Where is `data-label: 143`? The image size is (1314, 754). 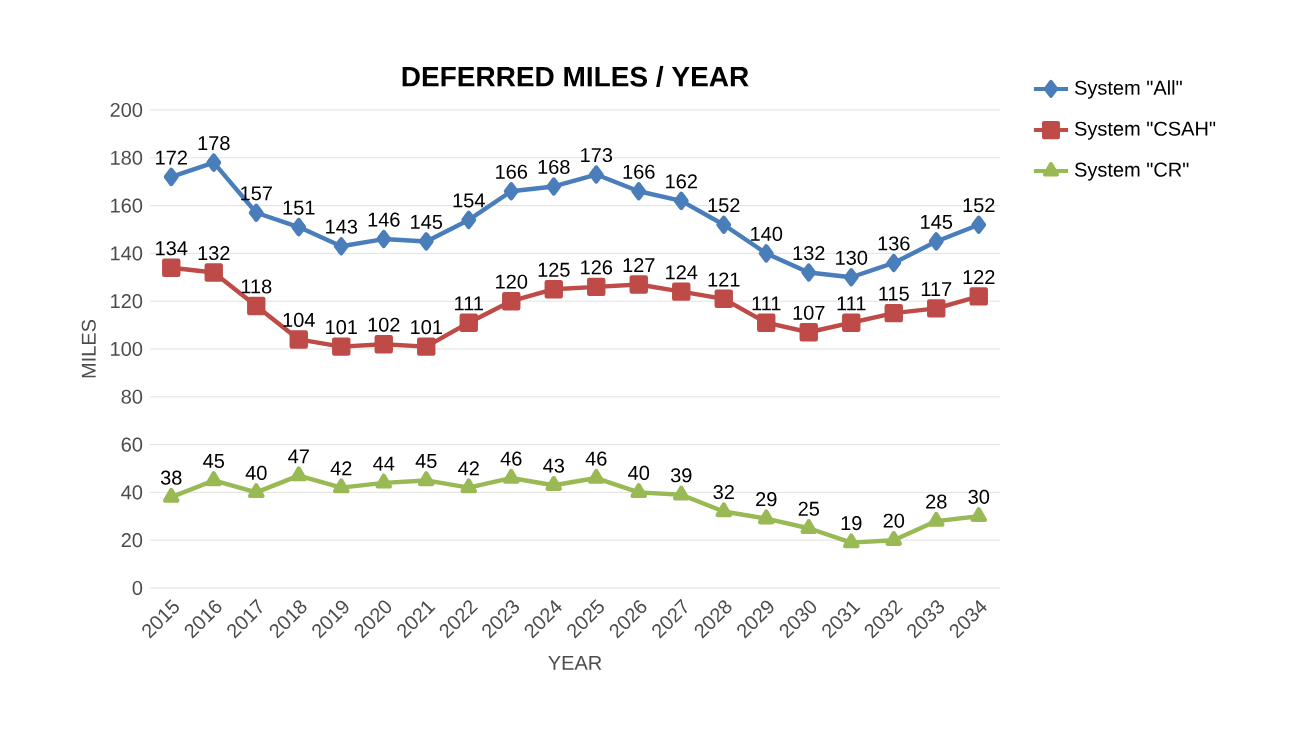
data-label: 143 is located at coordinates (342, 226).